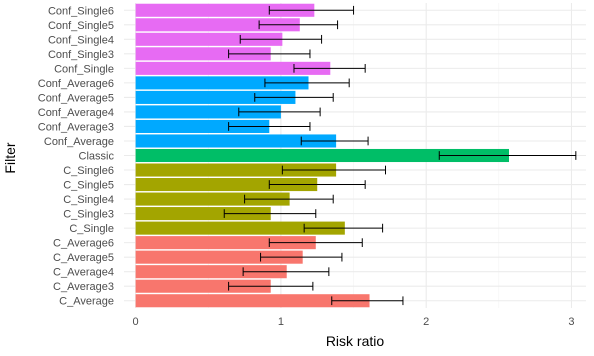  I want to click on errorbar-conf-single4, so click(281, 39).